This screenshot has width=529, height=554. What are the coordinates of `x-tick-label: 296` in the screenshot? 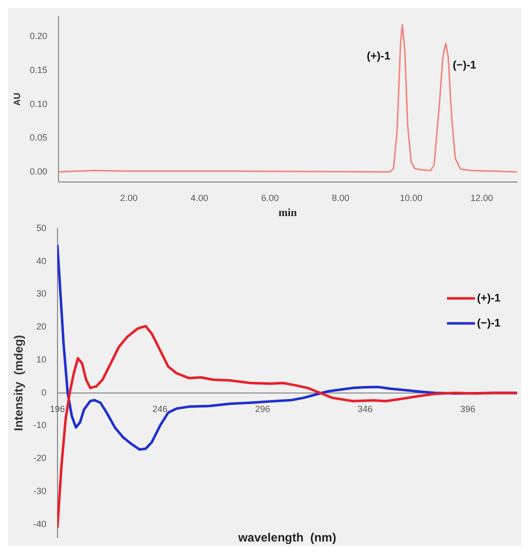 It's located at (262, 409).